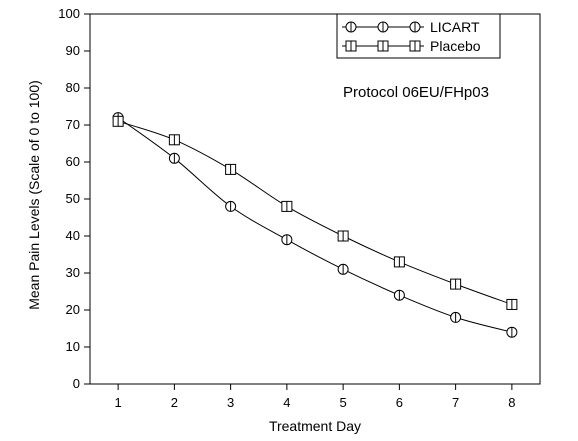 The height and width of the screenshot is (441, 578). What do you see at coordinates (73, 50) in the screenshot?
I see `y-tick-label: 90` at bounding box center [73, 50].